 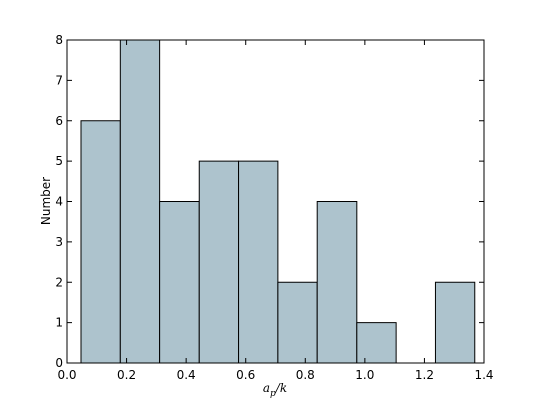 I want to click on y-tick-label: 6, so click(x=59, y=121).